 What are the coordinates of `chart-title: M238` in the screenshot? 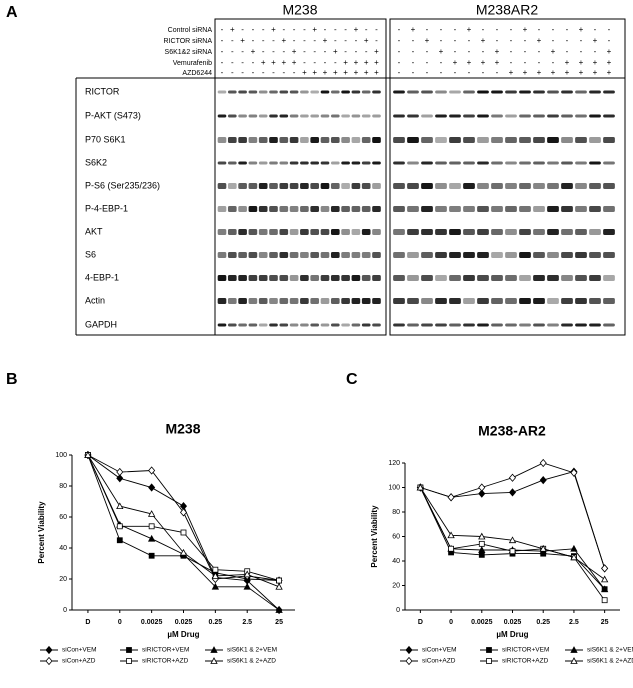 It's located at (182, 429).